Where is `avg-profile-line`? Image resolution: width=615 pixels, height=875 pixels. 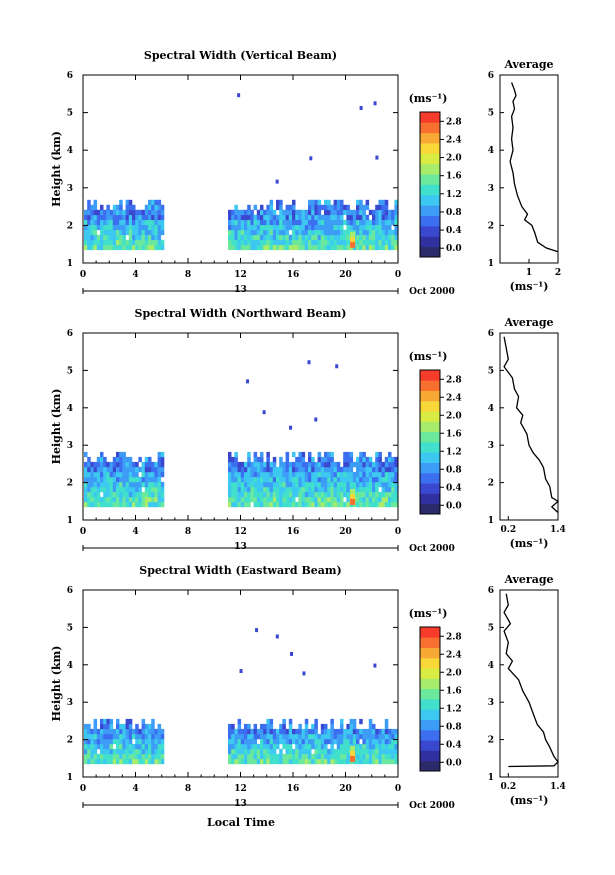
avg-profile-line is located at coordinates (531, 680).